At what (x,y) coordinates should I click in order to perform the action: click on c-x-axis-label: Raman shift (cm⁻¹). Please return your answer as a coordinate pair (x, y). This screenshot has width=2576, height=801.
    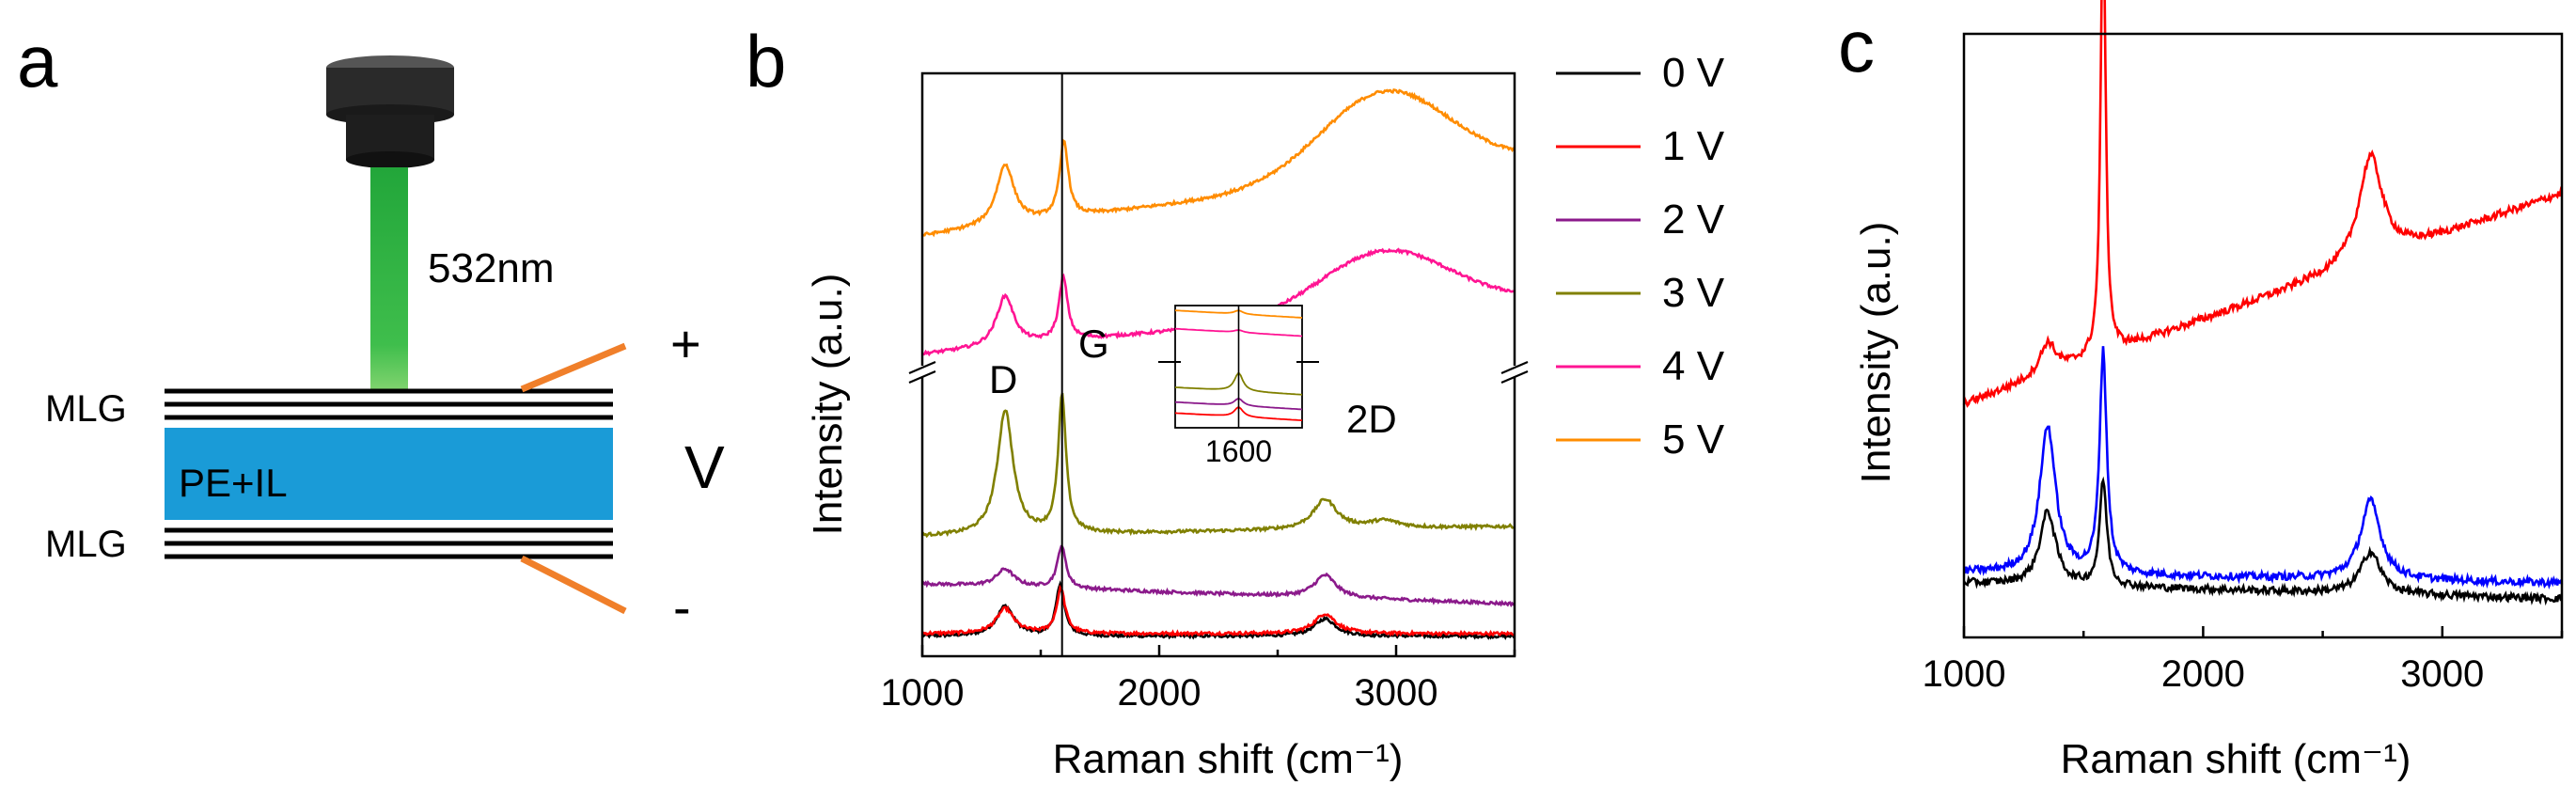
    Looking at the image, I should click on (2236, 759).